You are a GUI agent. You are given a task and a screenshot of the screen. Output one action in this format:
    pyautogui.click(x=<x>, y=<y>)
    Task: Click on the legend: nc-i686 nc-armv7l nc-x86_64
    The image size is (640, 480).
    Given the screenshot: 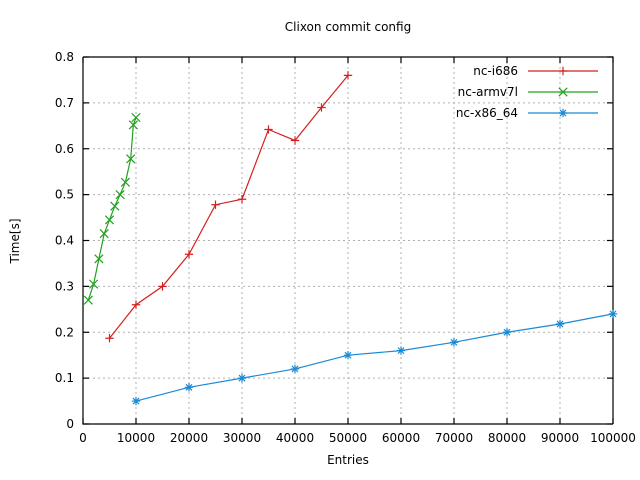 What is the action you would take?
    pyautogui.click(x=527, y=92)
    